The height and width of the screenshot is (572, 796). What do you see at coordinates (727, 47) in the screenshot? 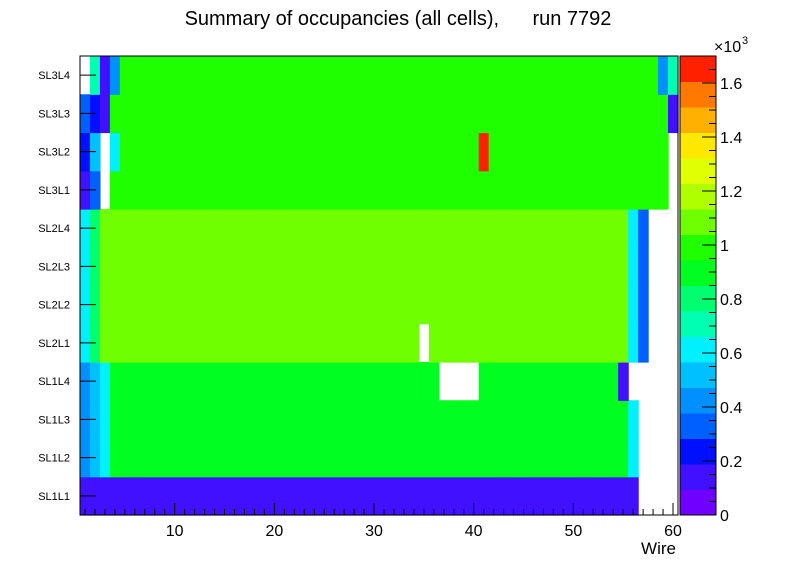
I see `colorbar-multiplier: ×10` at bounding box center [727, 47].